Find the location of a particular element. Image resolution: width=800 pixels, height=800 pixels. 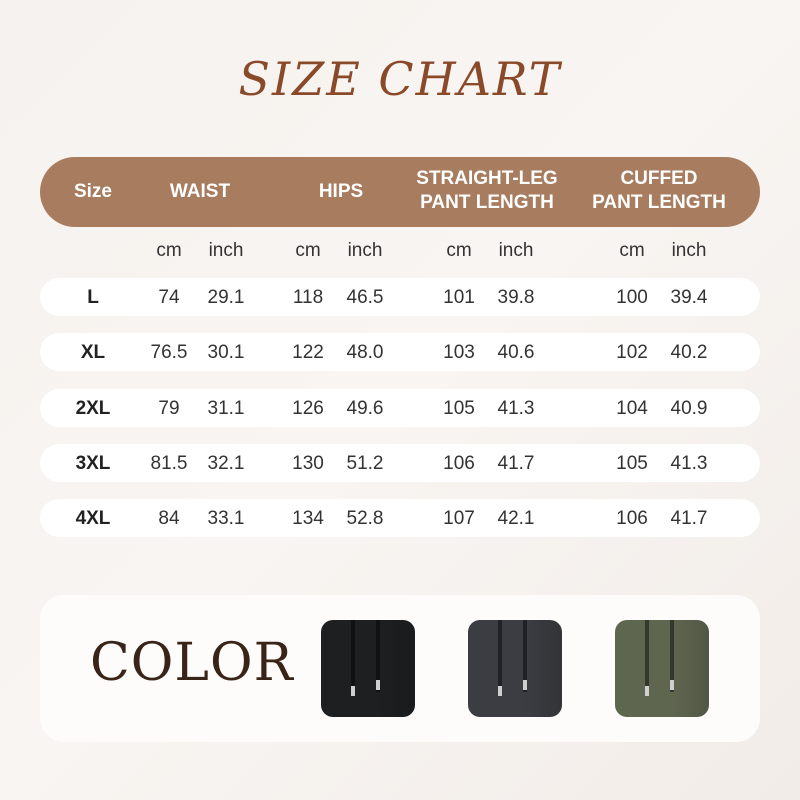

value-cell: 33.1 is located at coordinates (226, 518).